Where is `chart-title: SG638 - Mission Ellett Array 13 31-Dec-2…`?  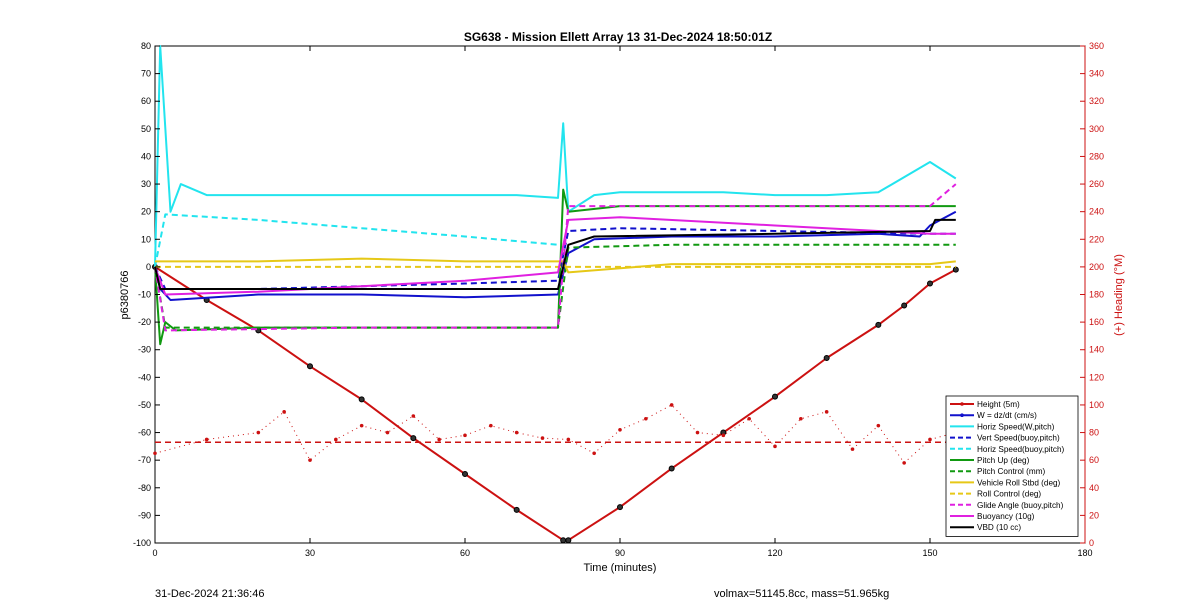
chart-title: SG638 - Mission Ellett Array 13 31-Dec-2… is located at coordinates (618, 37).